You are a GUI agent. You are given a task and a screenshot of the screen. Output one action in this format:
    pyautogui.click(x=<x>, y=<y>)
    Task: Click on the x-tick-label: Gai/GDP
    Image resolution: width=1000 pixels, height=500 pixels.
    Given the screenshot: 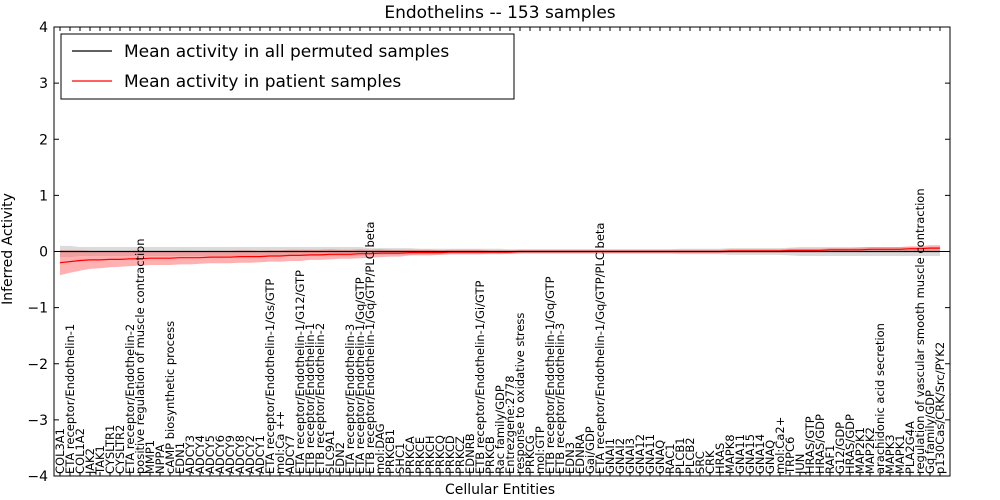 What is the action you would take?
    pyautogui.click(x=590, y=450)
    